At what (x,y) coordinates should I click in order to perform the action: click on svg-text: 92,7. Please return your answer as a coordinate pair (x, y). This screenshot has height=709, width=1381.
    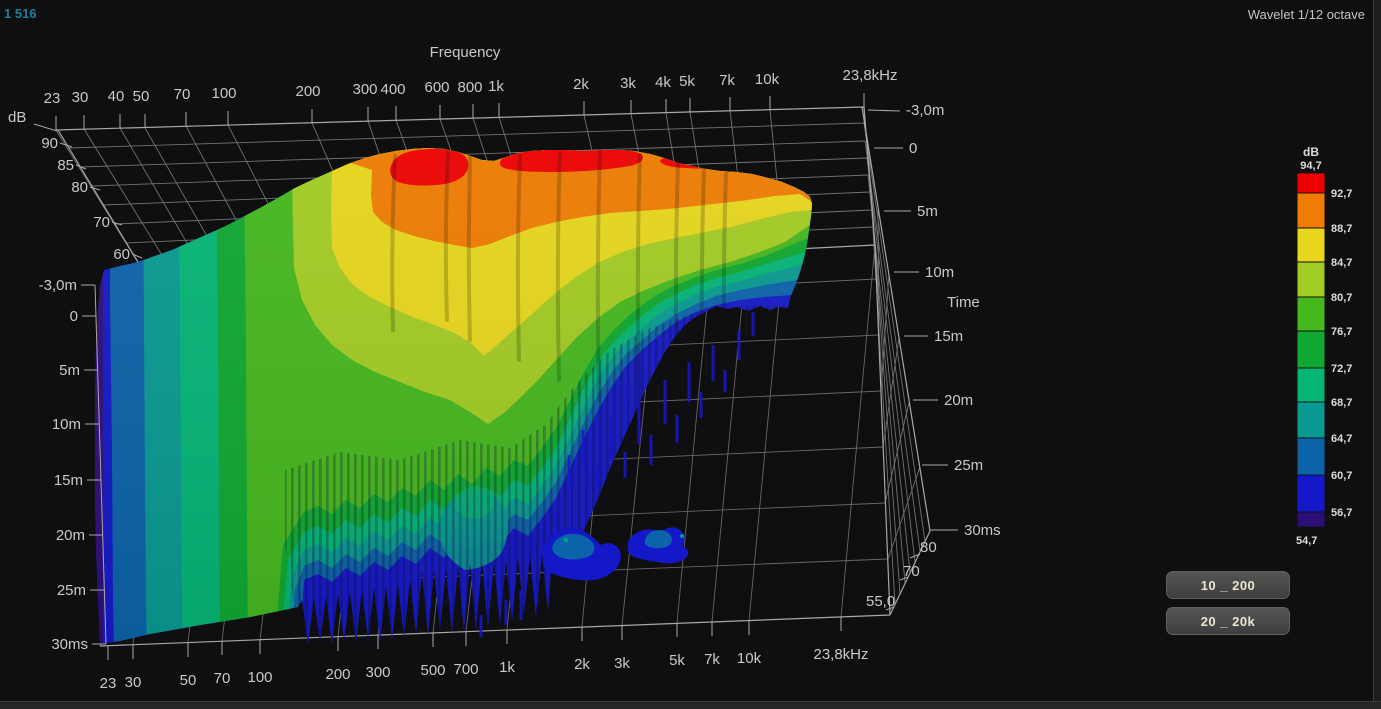
    Looking at the image, I should click on (1341, 194).